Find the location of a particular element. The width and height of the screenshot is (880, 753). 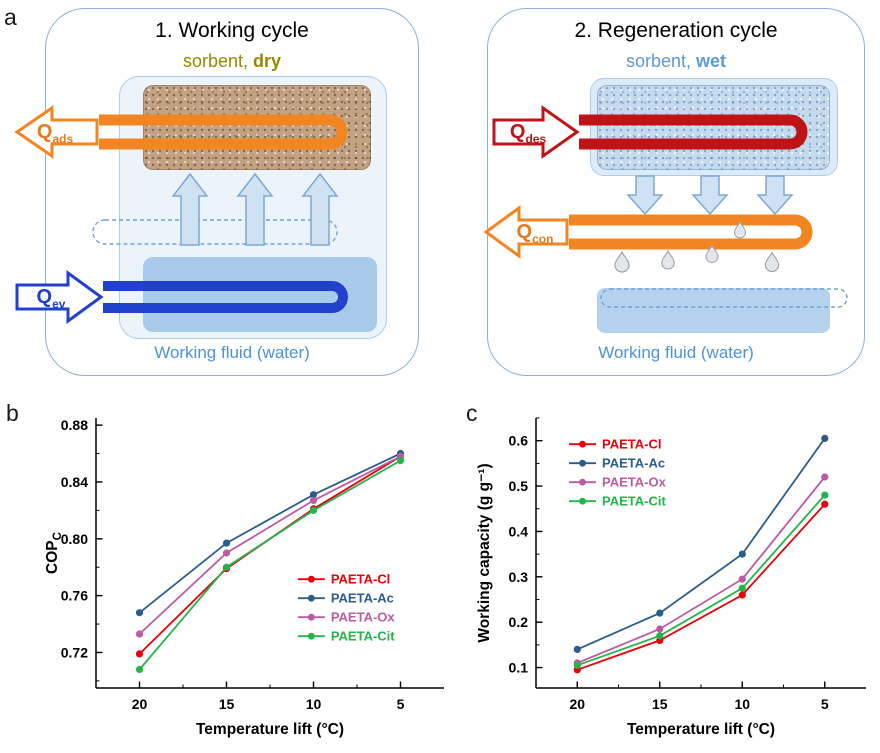

y-tick-label: 0.88 is located at coordinates (74, 425).